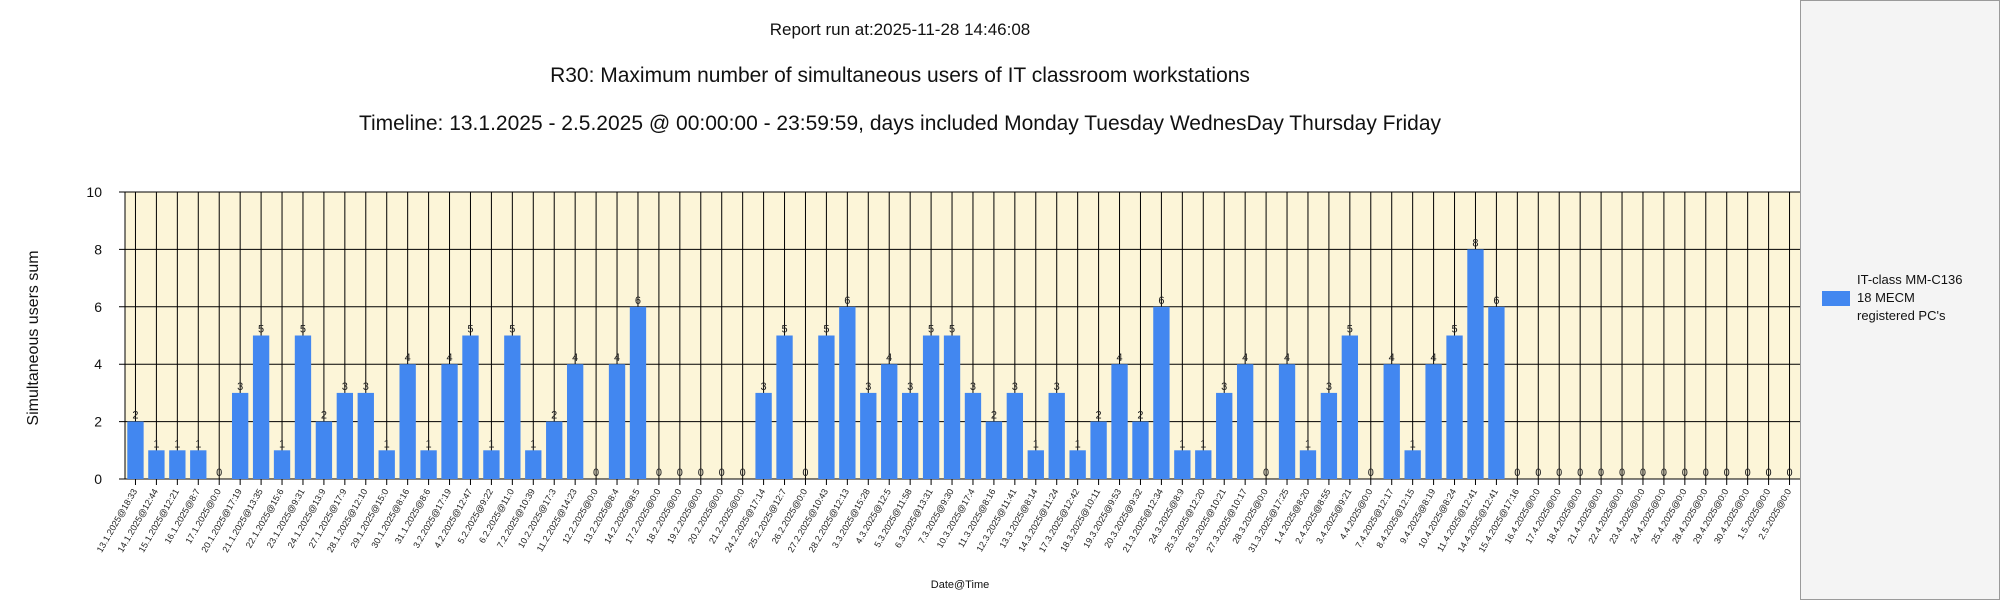  I want to click on y-tick-label: 2, so click(98, 422).